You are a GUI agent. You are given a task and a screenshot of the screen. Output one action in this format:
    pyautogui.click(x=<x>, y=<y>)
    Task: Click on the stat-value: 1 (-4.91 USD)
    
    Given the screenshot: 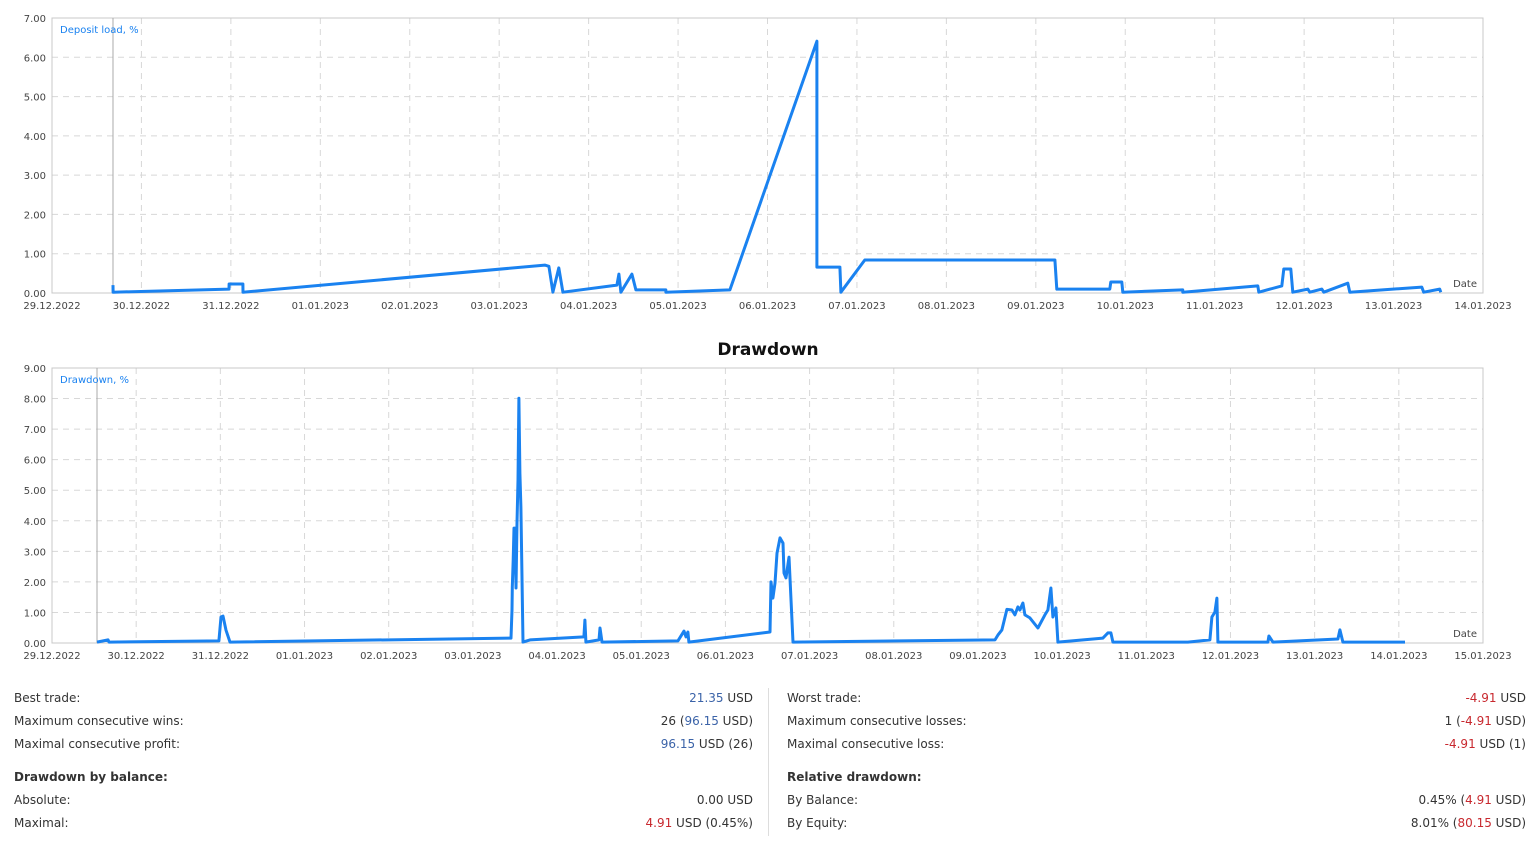 What is the action you would take?
    pyautogui.click(x=1485, y=721)
    